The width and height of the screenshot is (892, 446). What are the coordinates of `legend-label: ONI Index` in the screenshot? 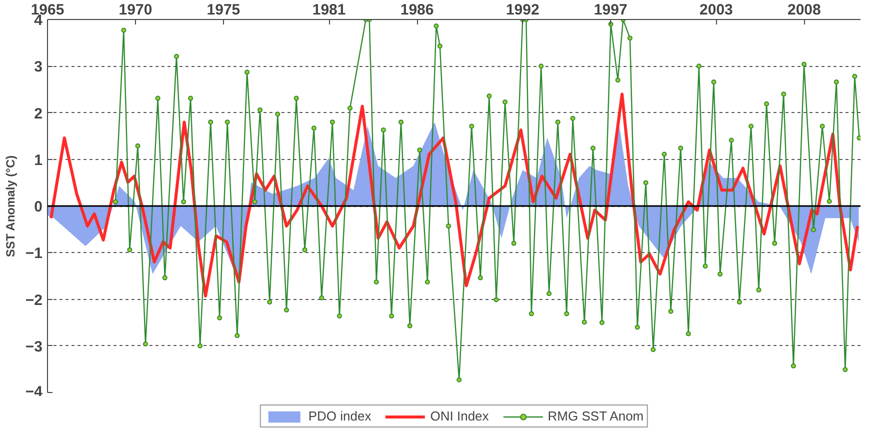 It's located at (459, 416).